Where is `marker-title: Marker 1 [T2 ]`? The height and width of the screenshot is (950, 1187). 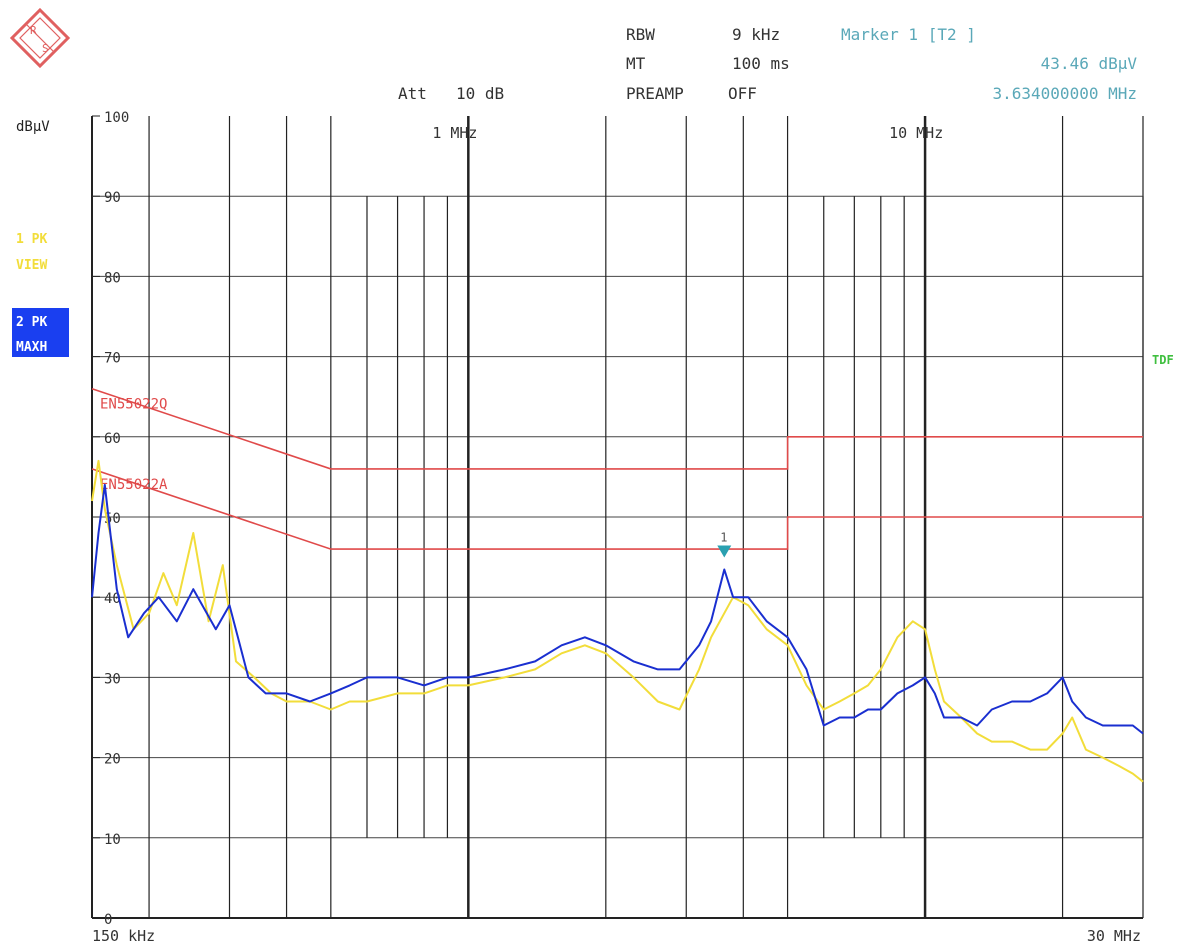 marker-title: Marker 1 [T2 ] is located at coordinates (908, 34).